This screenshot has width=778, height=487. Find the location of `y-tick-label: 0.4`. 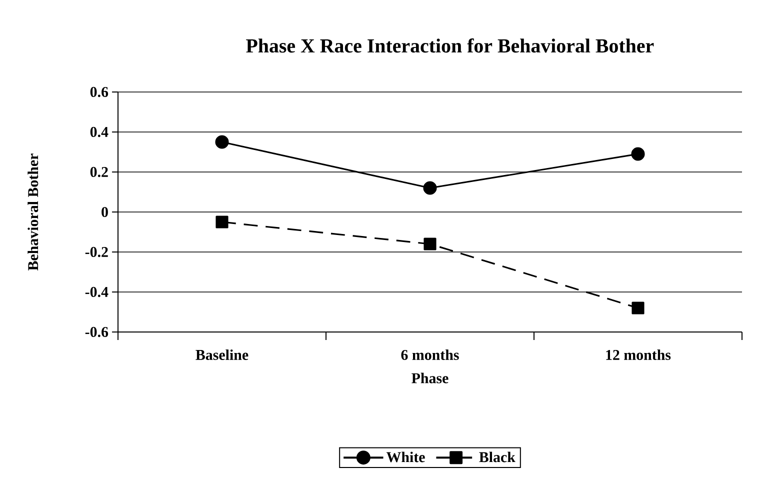

y-tick-label: 0.4 is located at coordinates (99, 132).